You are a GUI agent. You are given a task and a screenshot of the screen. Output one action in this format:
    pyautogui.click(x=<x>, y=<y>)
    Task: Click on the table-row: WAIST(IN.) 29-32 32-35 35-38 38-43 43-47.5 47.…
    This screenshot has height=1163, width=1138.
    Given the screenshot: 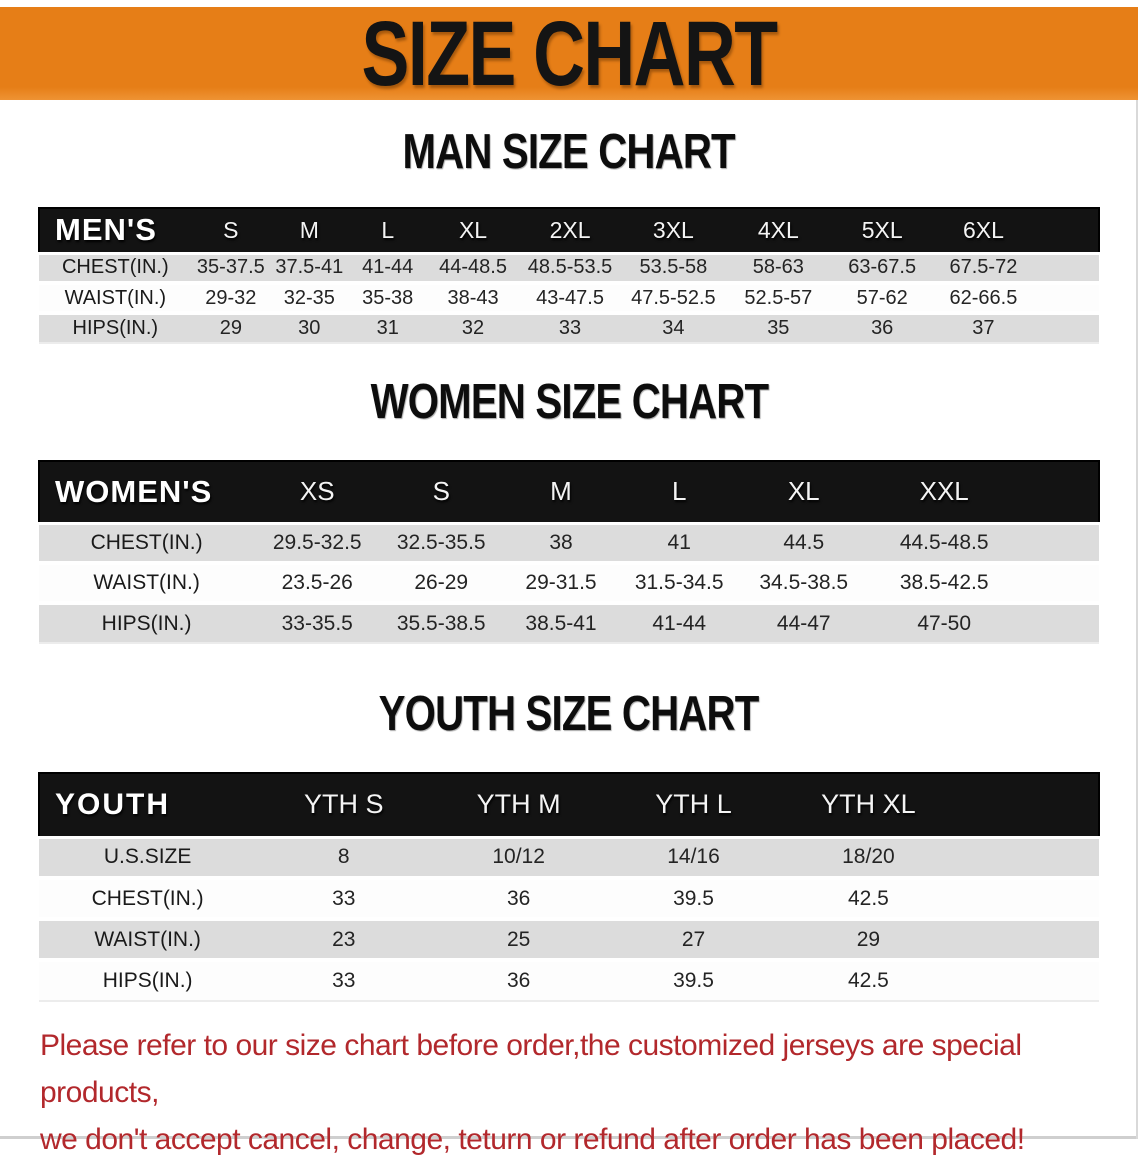 What is the action you would take?
    pyautogui.click(x=569, y=299)
    